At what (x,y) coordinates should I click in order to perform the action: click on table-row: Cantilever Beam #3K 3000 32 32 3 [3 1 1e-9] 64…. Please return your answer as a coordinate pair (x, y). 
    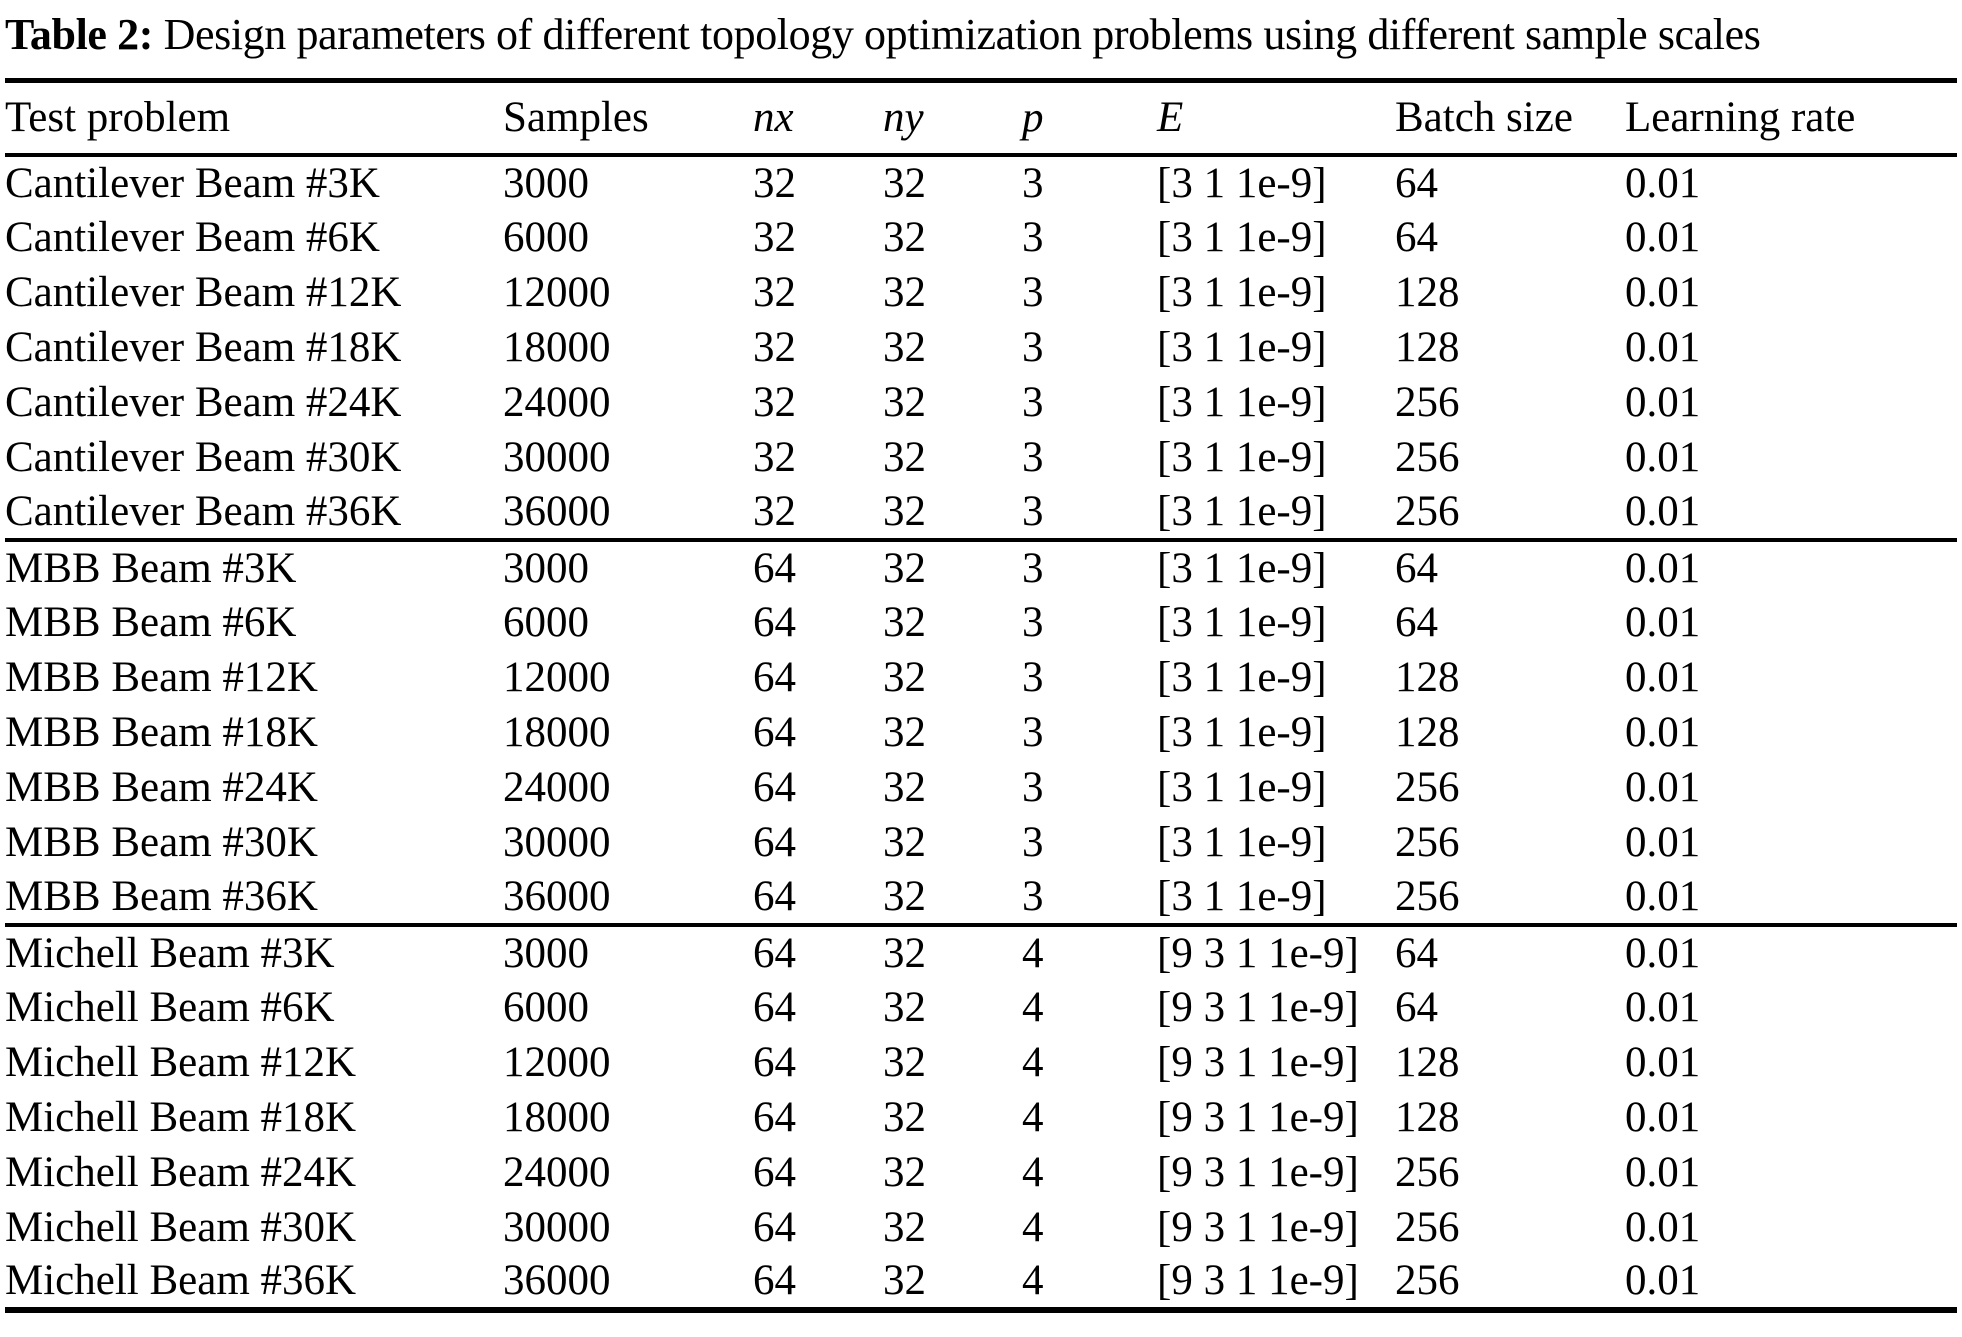
    Looking at the image, I should click on (981, 182).